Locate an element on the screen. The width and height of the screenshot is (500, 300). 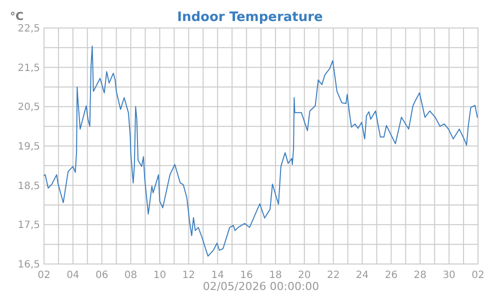
y-tick-label: 22,5 is located at coordinates (29, 29).